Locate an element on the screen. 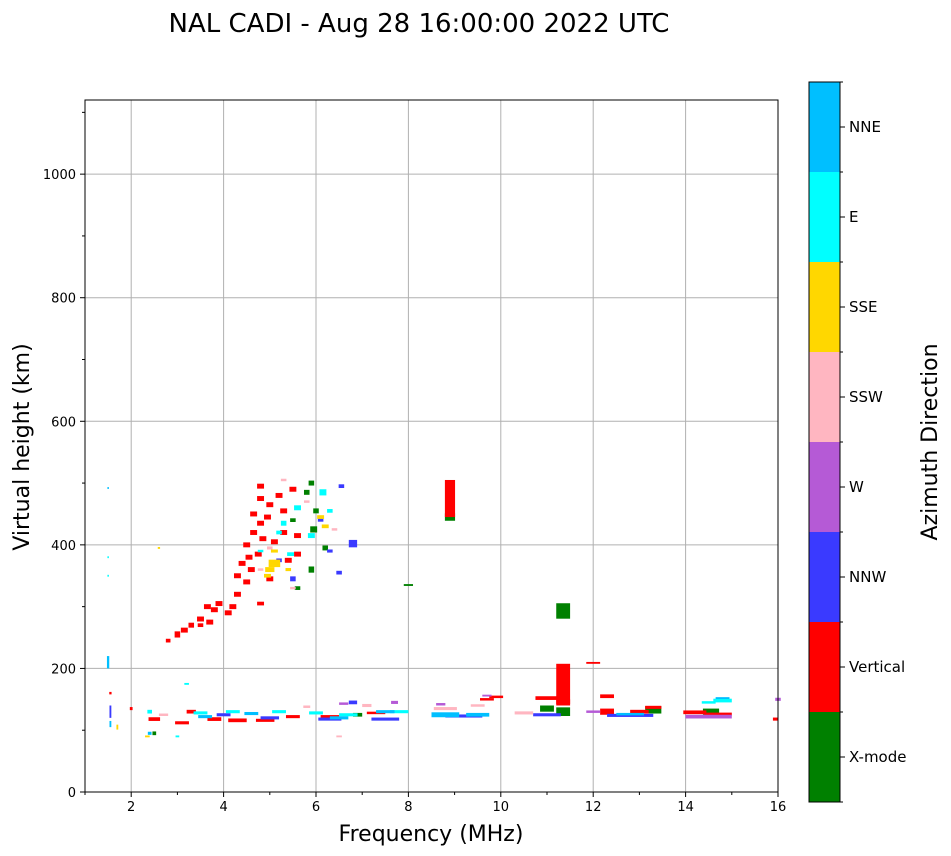 This screenshot has height=856, width=951. y-axis-label: Virtual height (km) is located at coordinates (22, 446).